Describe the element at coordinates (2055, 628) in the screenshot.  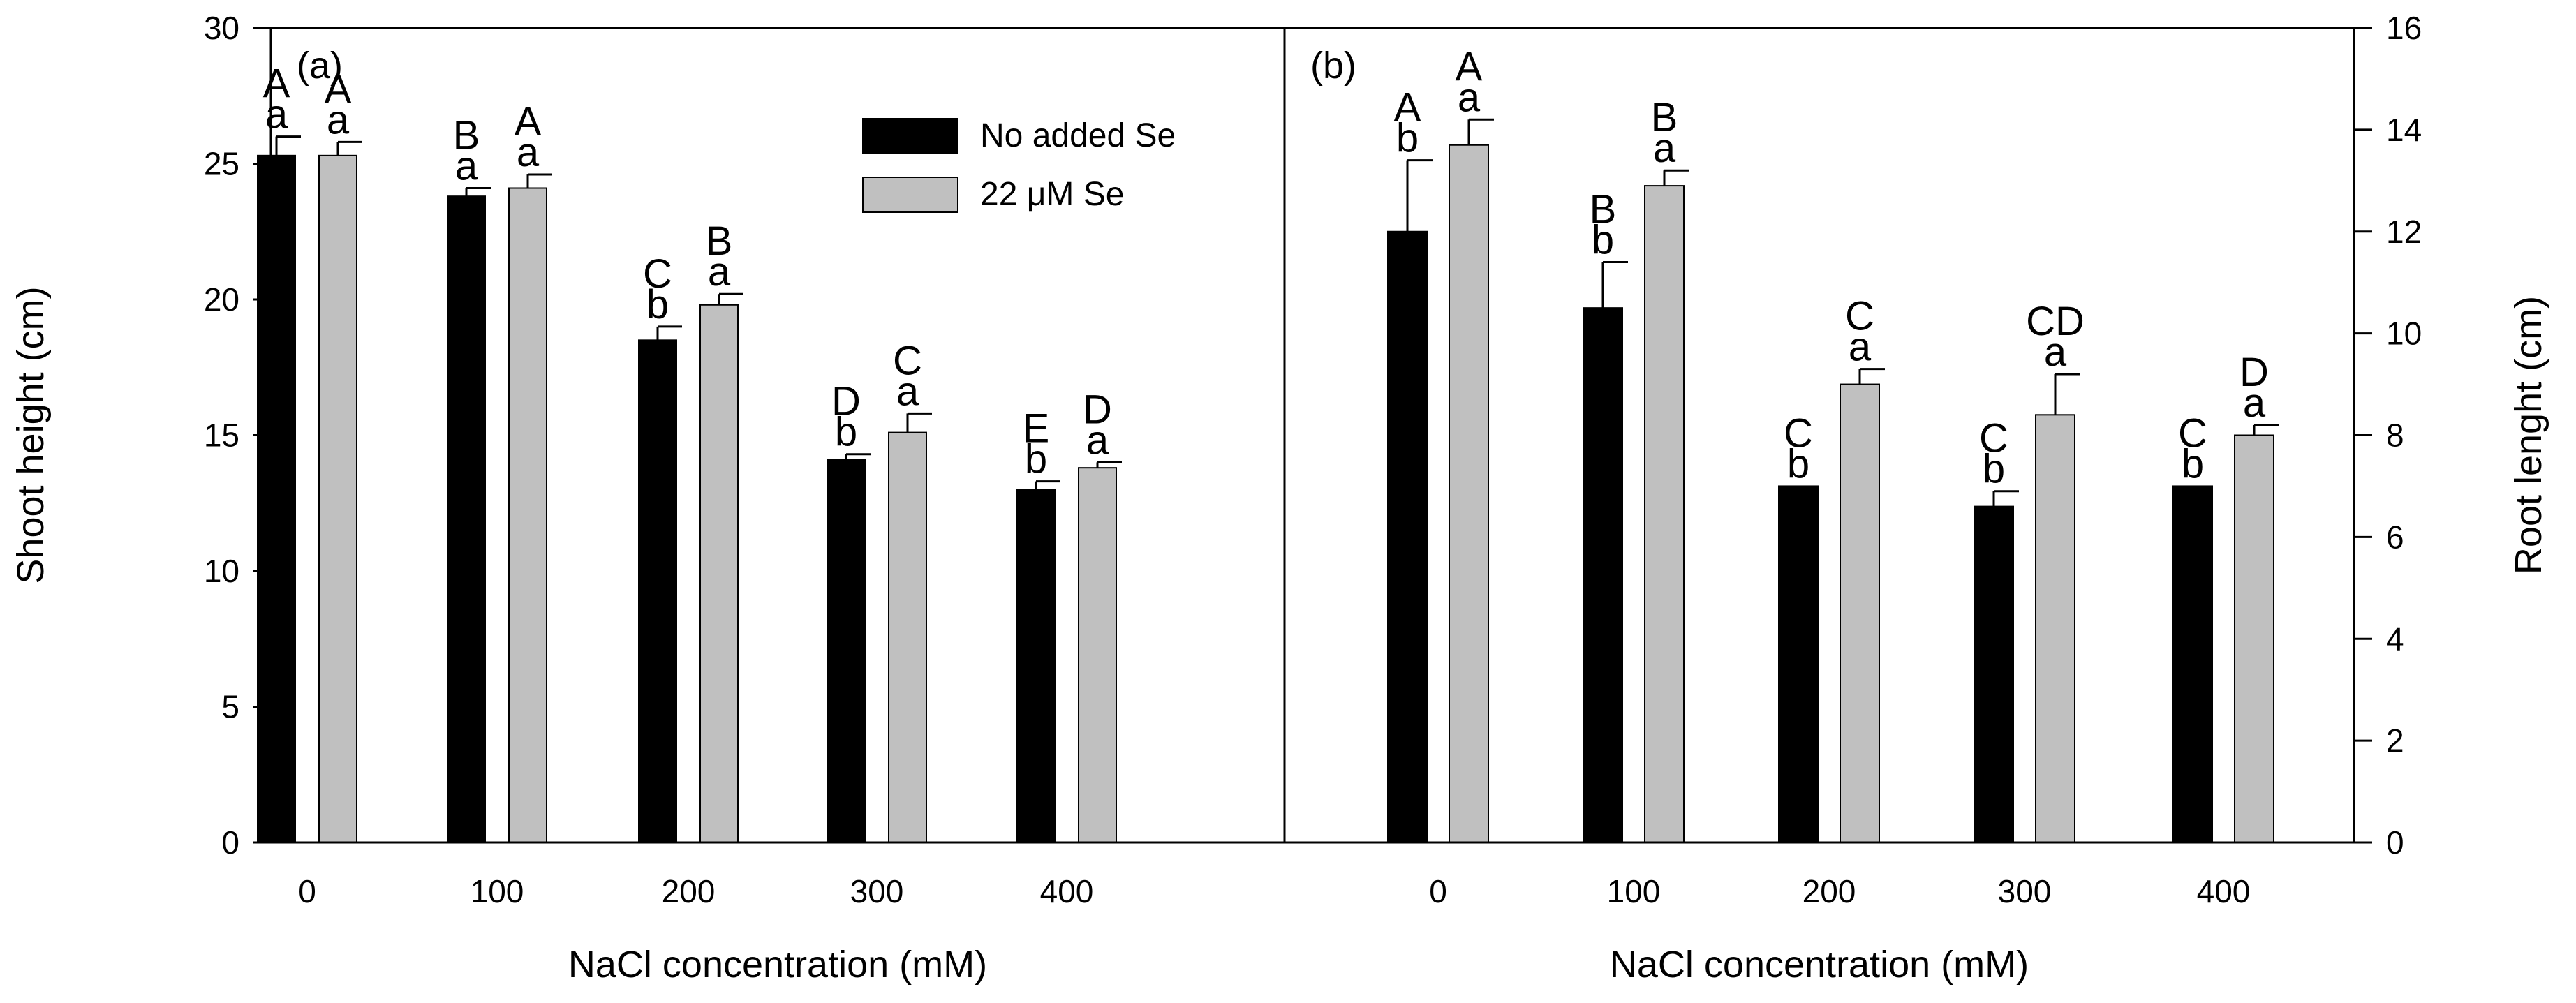
I see `bar-b-22-μm-se-300` at that location.